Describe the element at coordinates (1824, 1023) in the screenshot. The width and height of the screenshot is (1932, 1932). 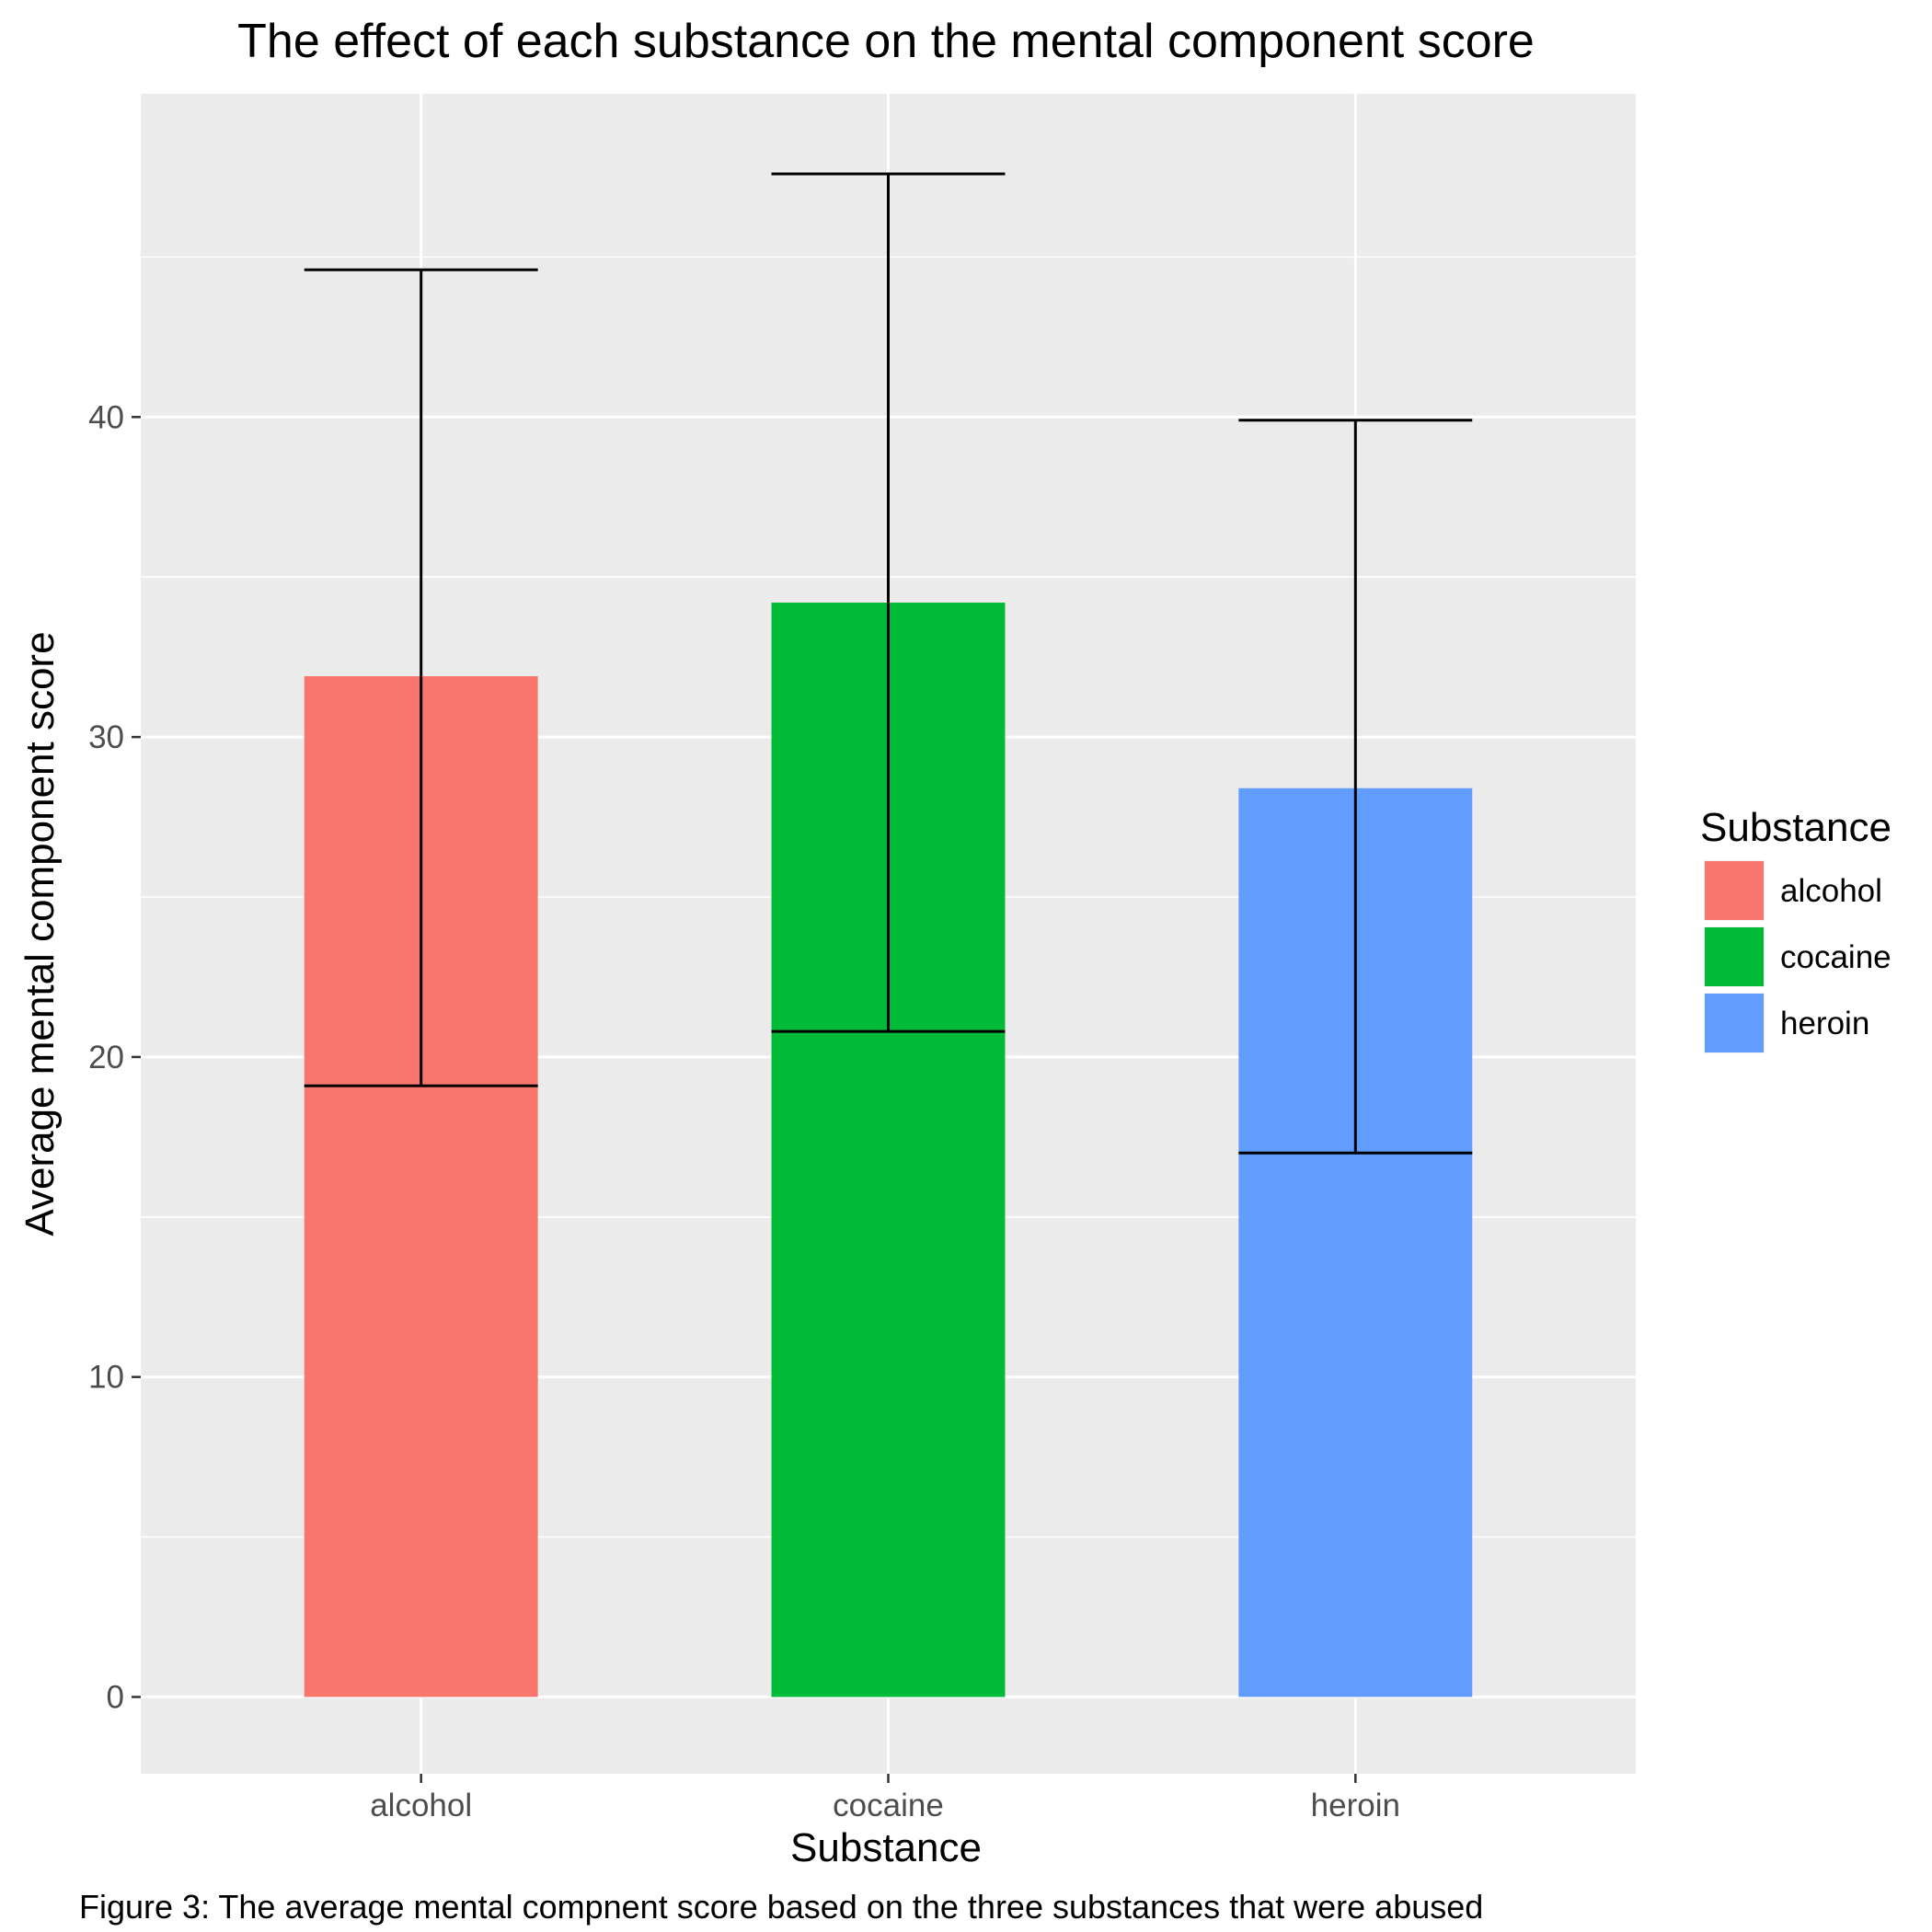
I see `legend-label-heroin: heroin` at that location.